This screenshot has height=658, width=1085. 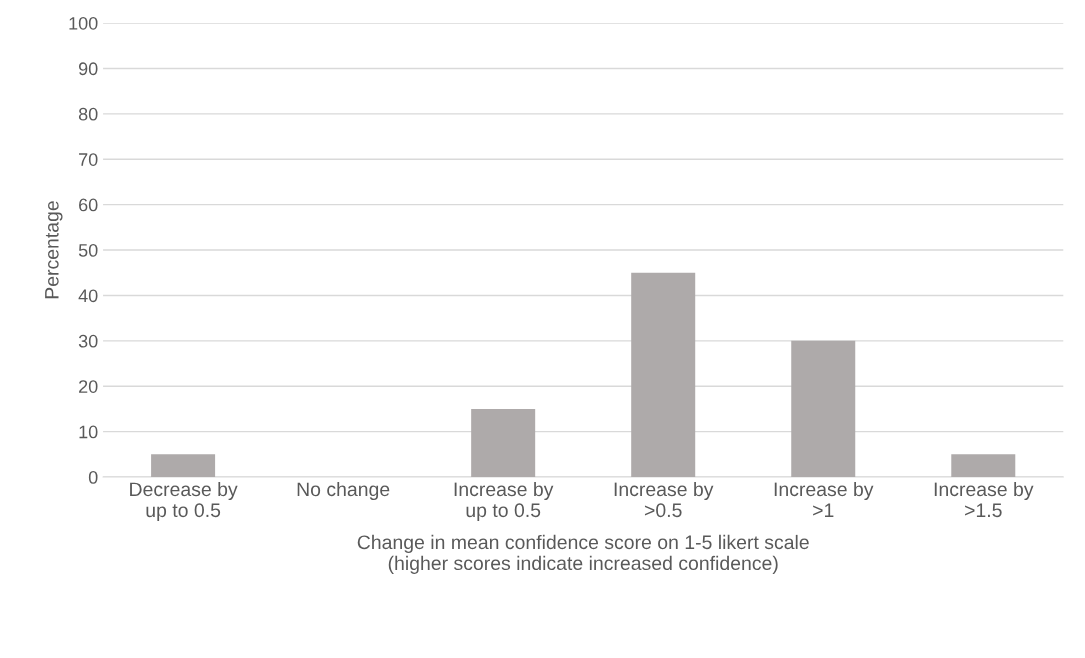 I want to click on y-tick-label: 60, so click(x=88, y=205).